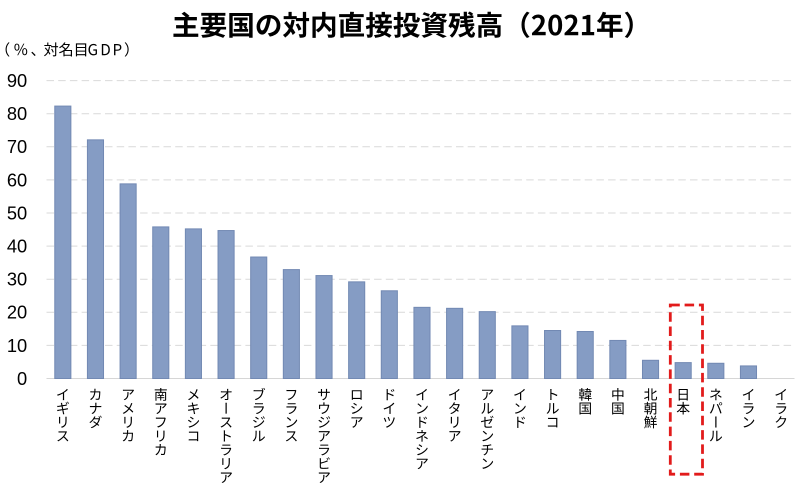 Image resolution: width=800 pixels, height=493 pixels. Describe the element at coordinates (17, 246) in the screenshot. I see `svg-text: 40` at that location.